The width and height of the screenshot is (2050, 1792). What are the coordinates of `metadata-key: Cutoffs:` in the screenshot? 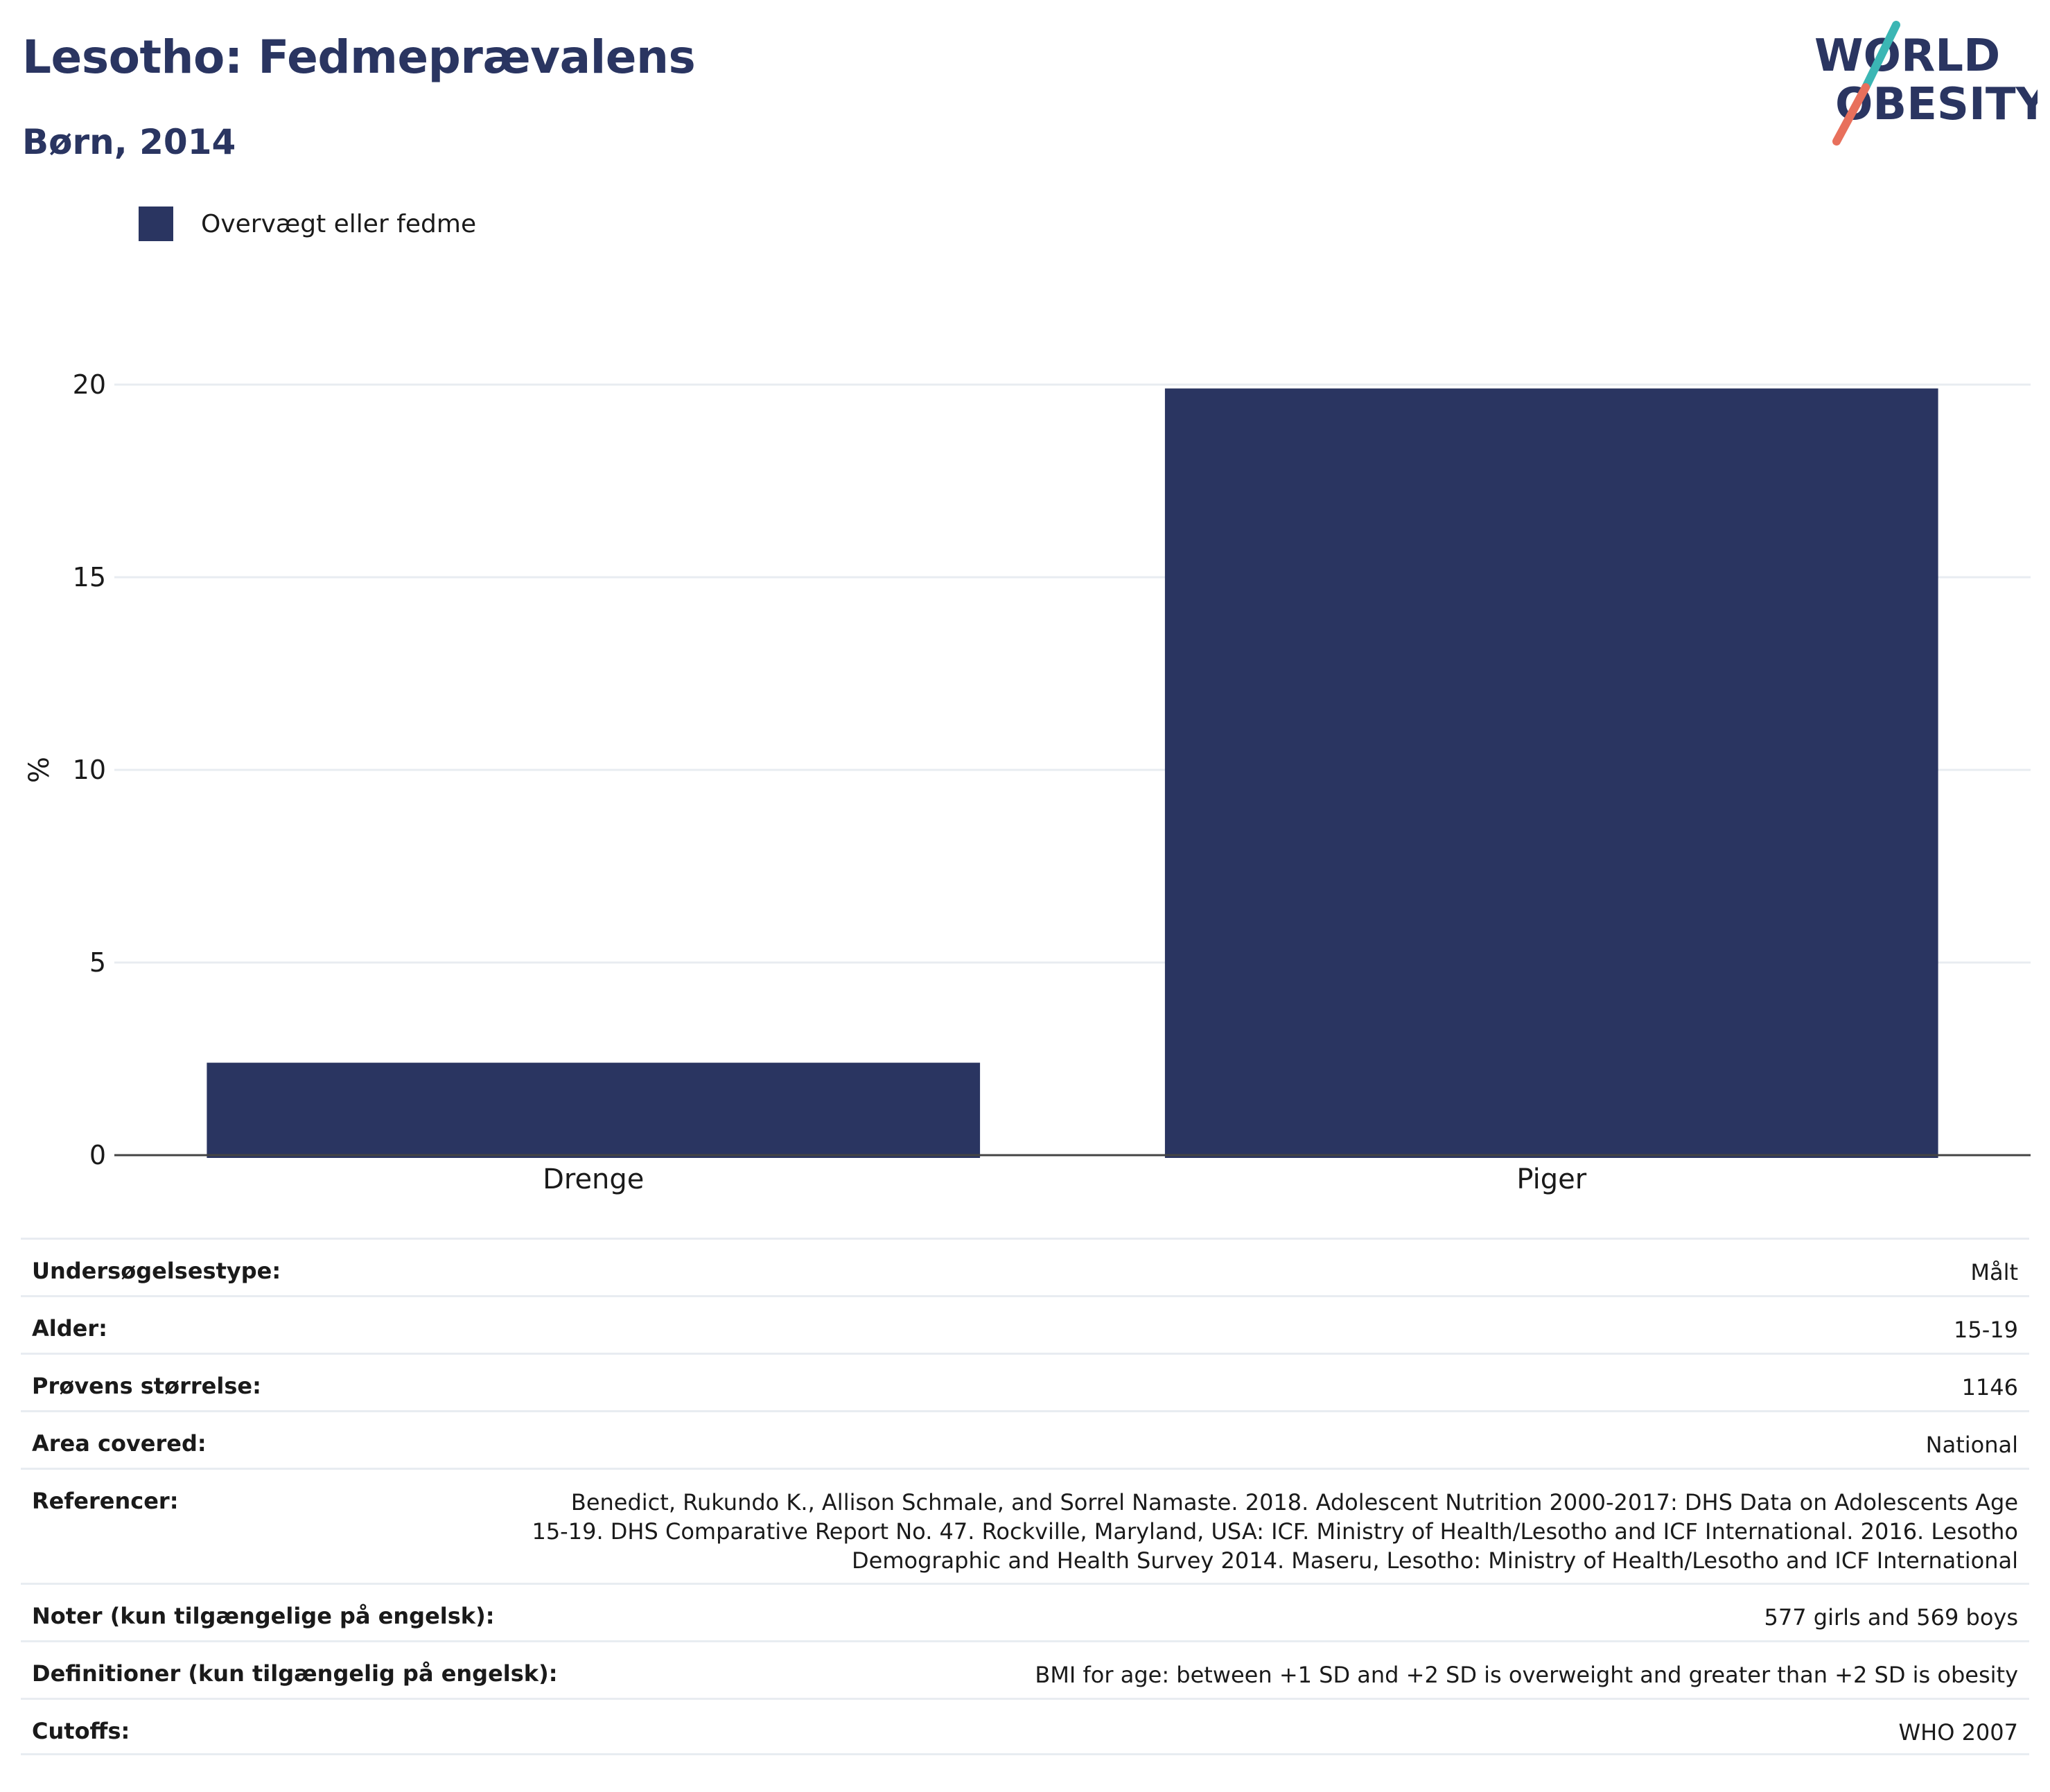 It's located at (81, 1731).